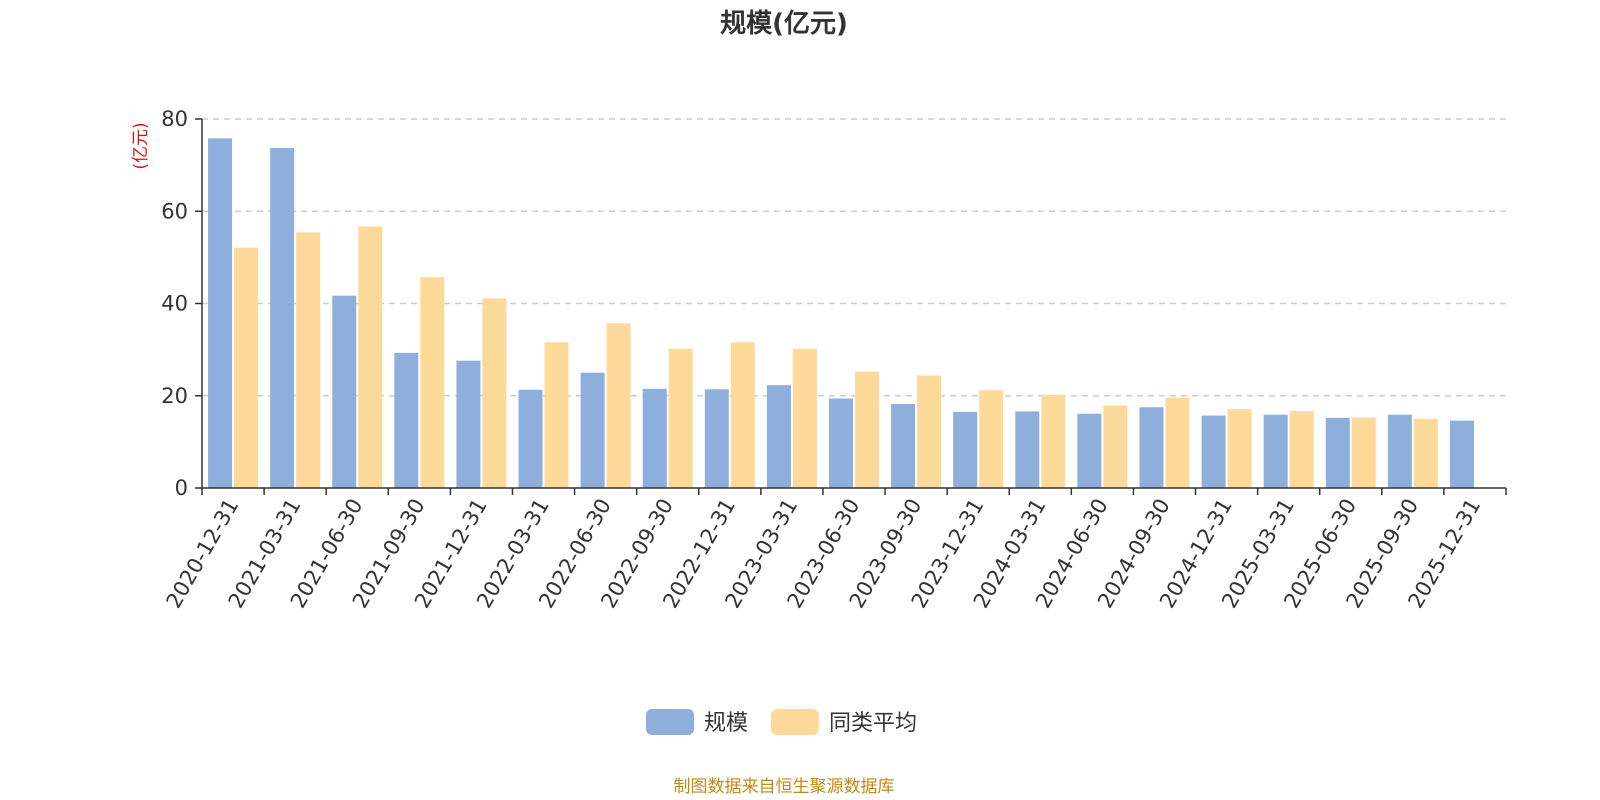 The width and height of the screenshot is (1600, 800). Describe the element at coordinates (784, 24) in the screenshot. I see `chart-title: 规模(亿元)` at that location.